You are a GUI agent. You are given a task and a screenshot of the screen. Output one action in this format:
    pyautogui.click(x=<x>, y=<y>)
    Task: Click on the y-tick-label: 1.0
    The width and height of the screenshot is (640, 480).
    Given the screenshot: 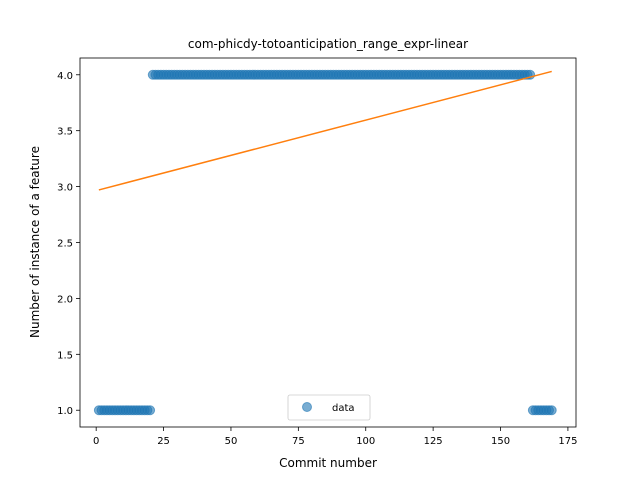 What is the action you would take?
    pyautogui.click(x=65, y=411)
    